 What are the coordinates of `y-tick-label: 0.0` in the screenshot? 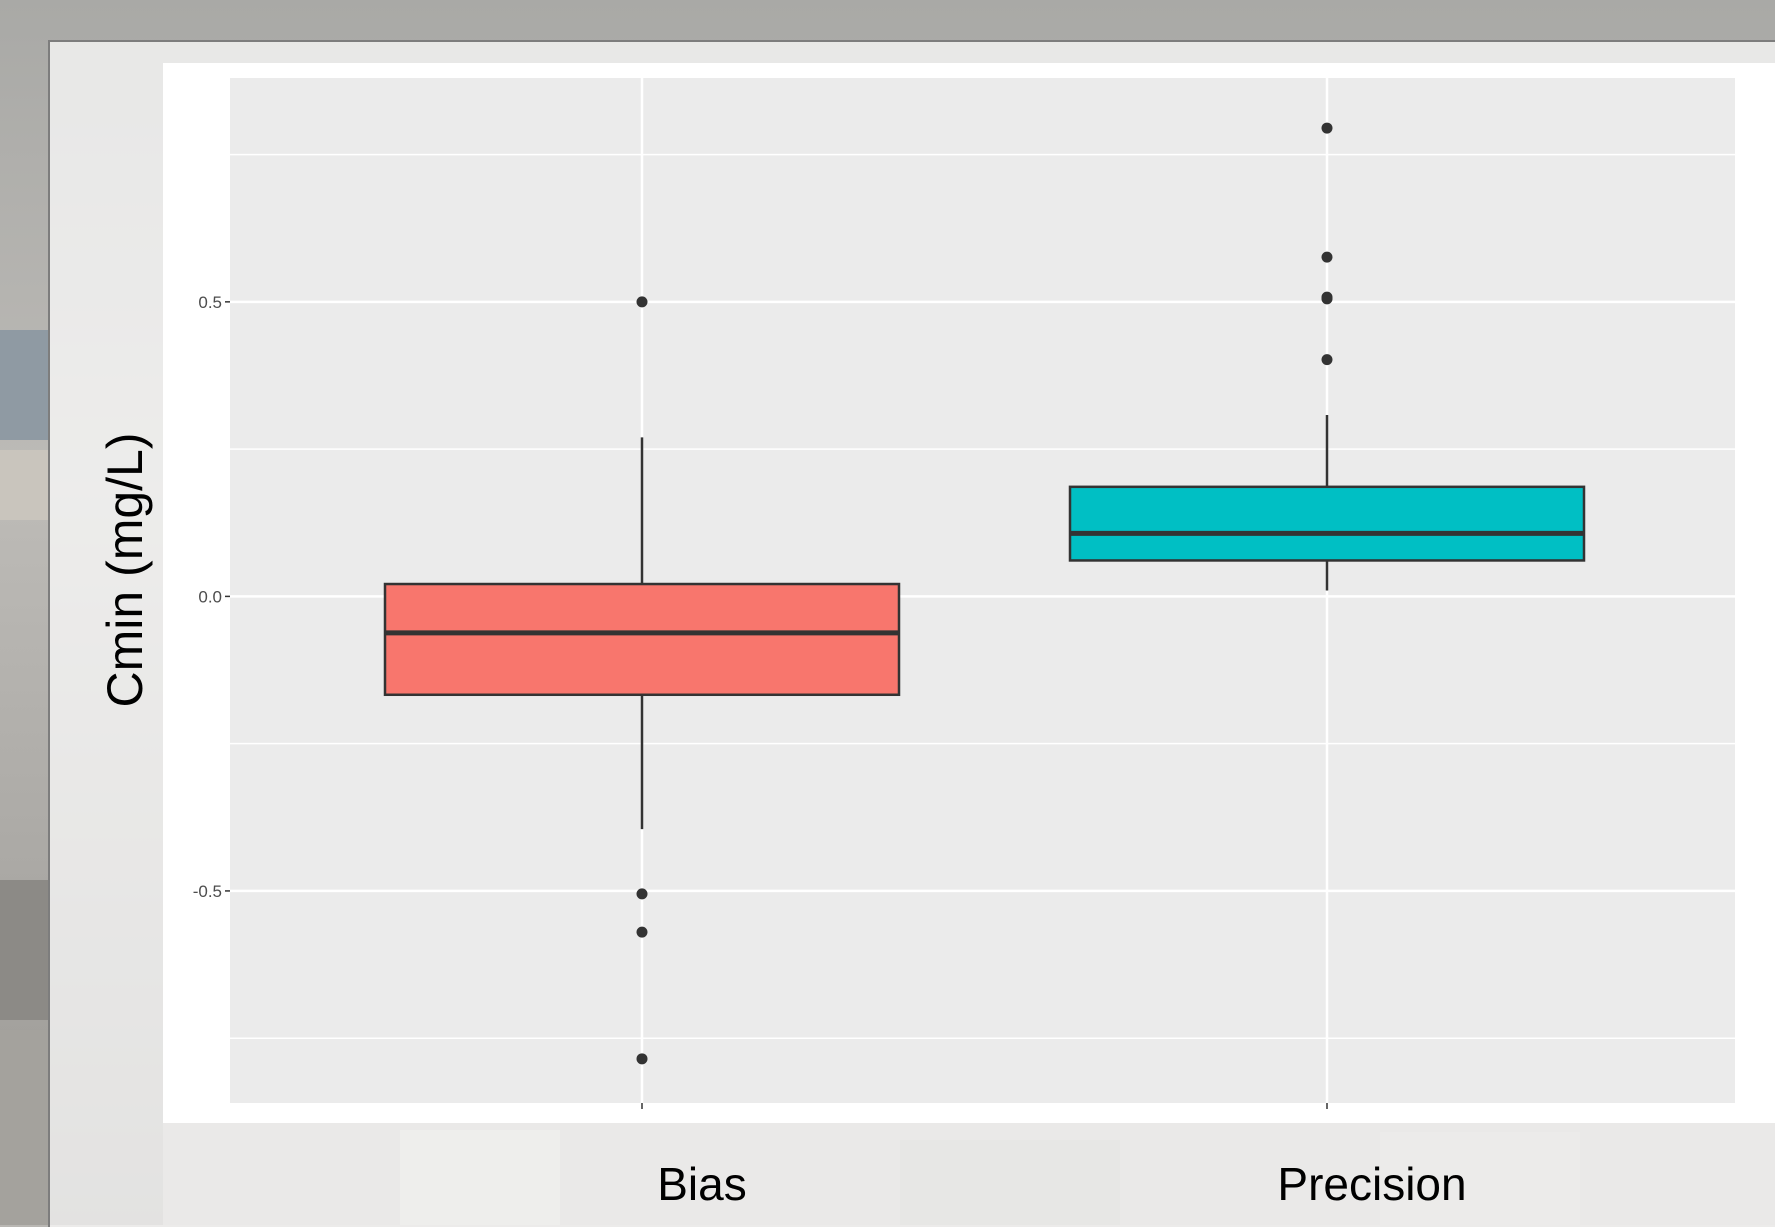 It's located at (210, 596).